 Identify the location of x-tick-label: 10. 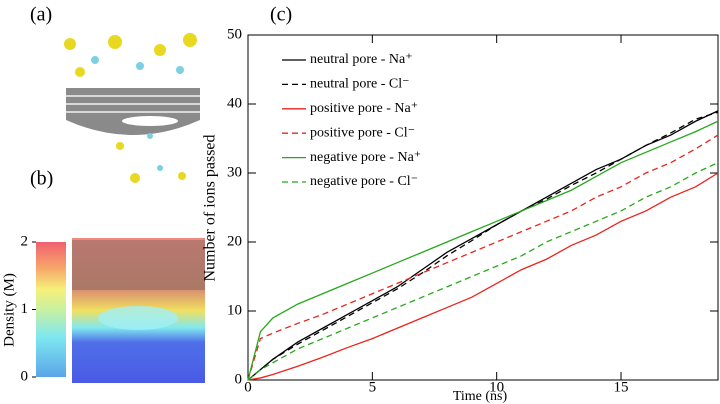
(496, 387).